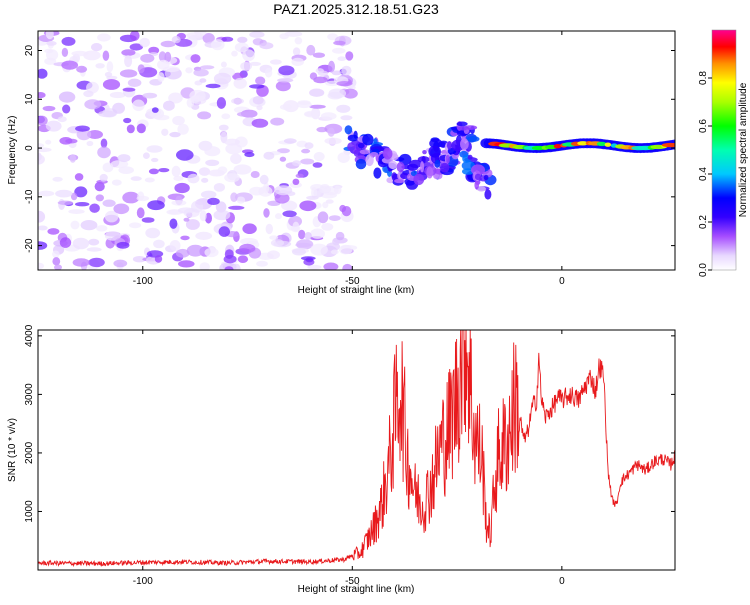 The image size is (750, 605). I want to click on colorbar-label: Normalized spectral amplitude, so click(743, 149).